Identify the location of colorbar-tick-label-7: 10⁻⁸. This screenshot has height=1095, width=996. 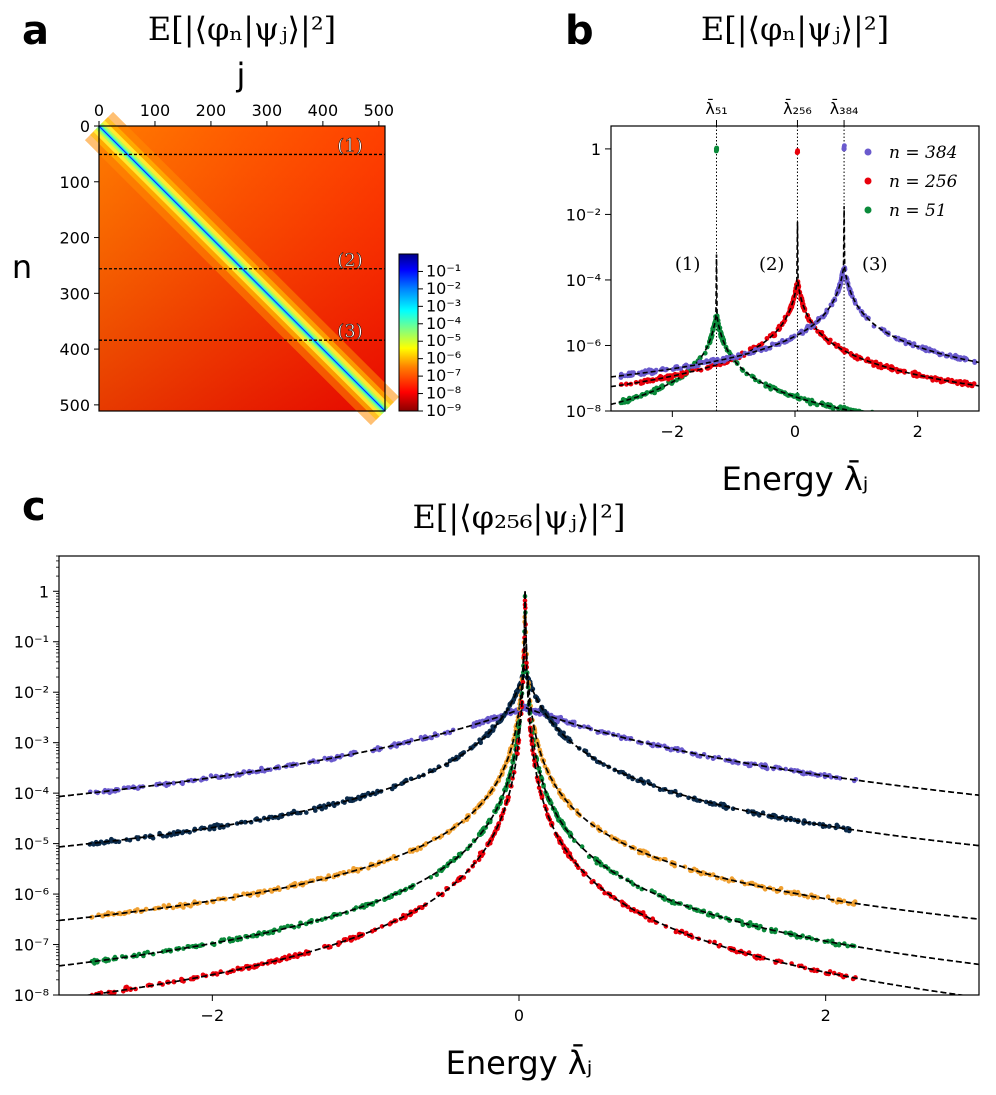
(443, 393).